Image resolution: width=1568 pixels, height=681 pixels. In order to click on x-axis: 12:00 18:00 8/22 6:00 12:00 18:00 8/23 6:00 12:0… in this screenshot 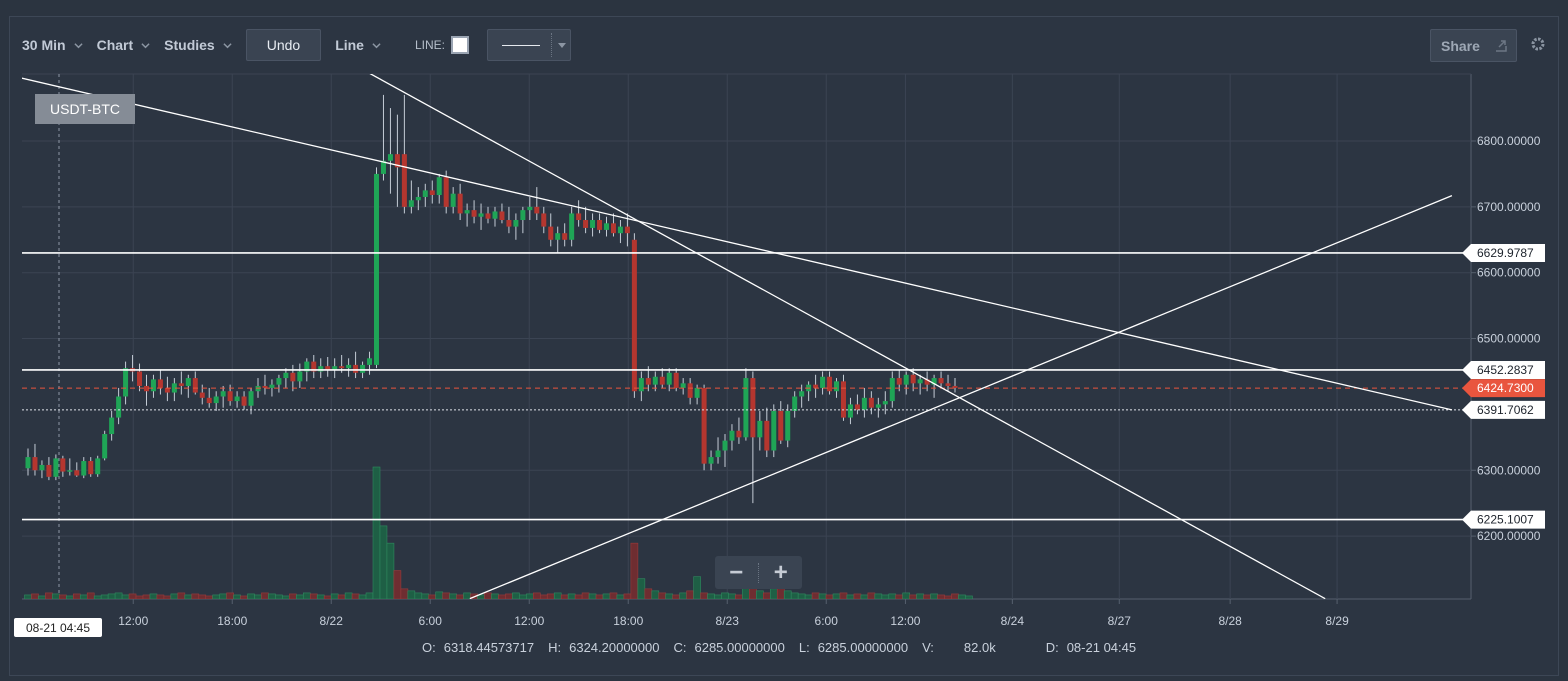, I will do `click(733, 613)`.